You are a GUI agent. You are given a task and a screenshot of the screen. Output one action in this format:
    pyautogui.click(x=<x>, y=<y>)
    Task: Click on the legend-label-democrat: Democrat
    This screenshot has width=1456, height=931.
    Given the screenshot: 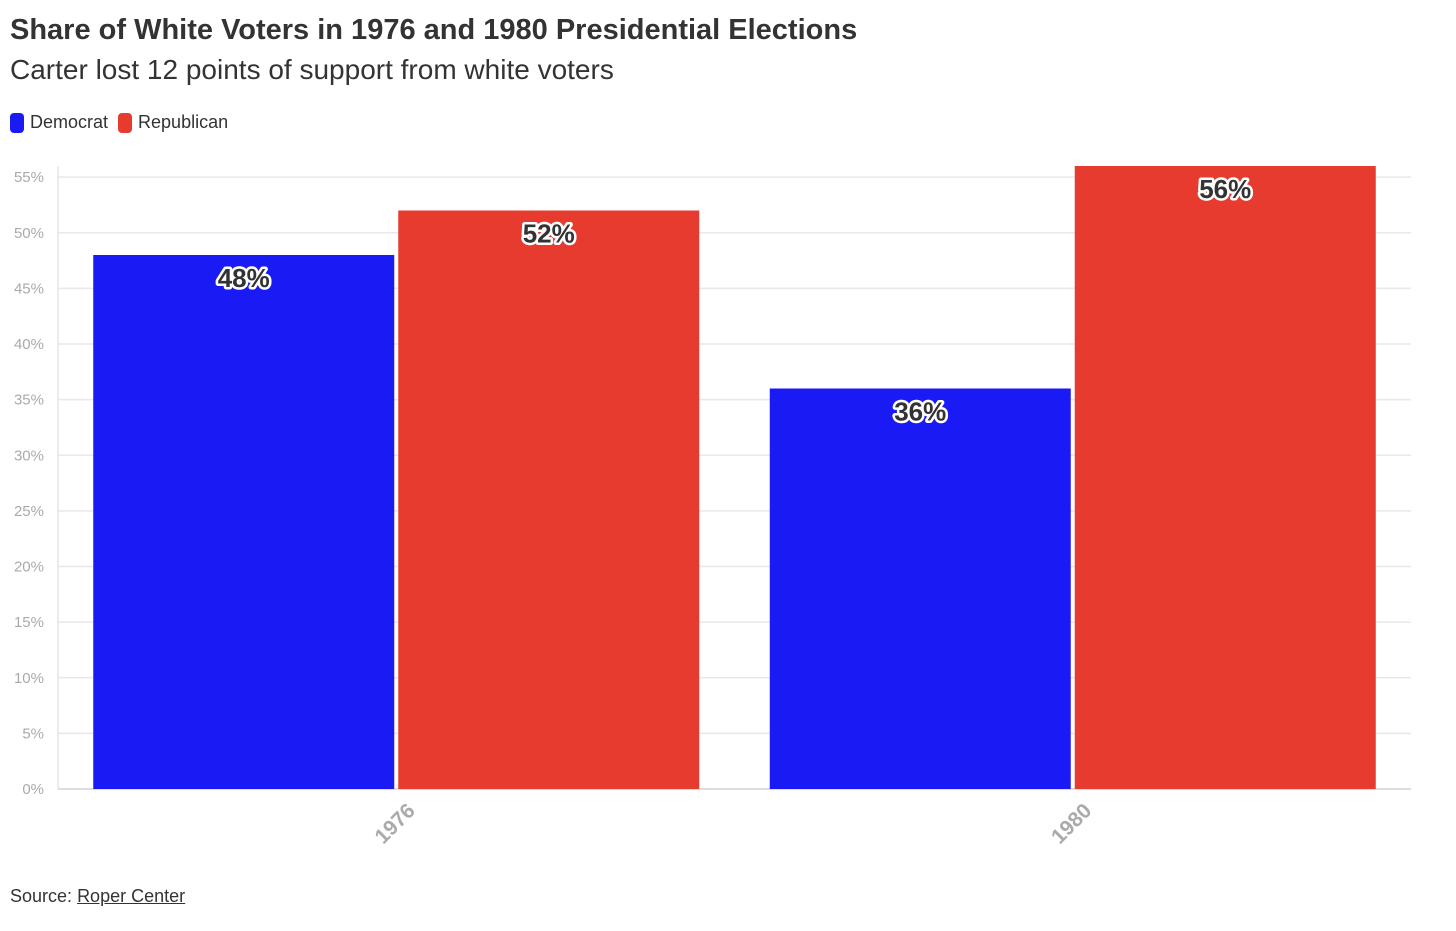 What is the action you would take?
    pyautogui.click(x=69, y=122)
    